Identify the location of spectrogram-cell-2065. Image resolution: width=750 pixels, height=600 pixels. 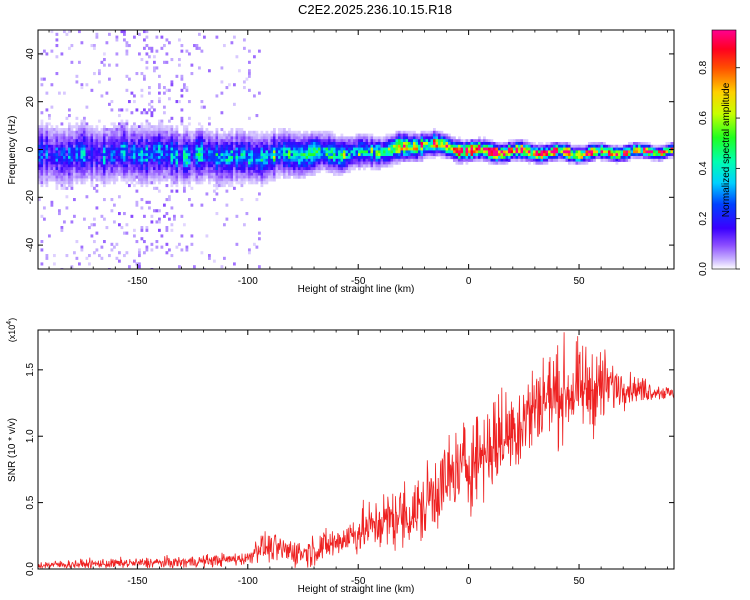
(239, 158).